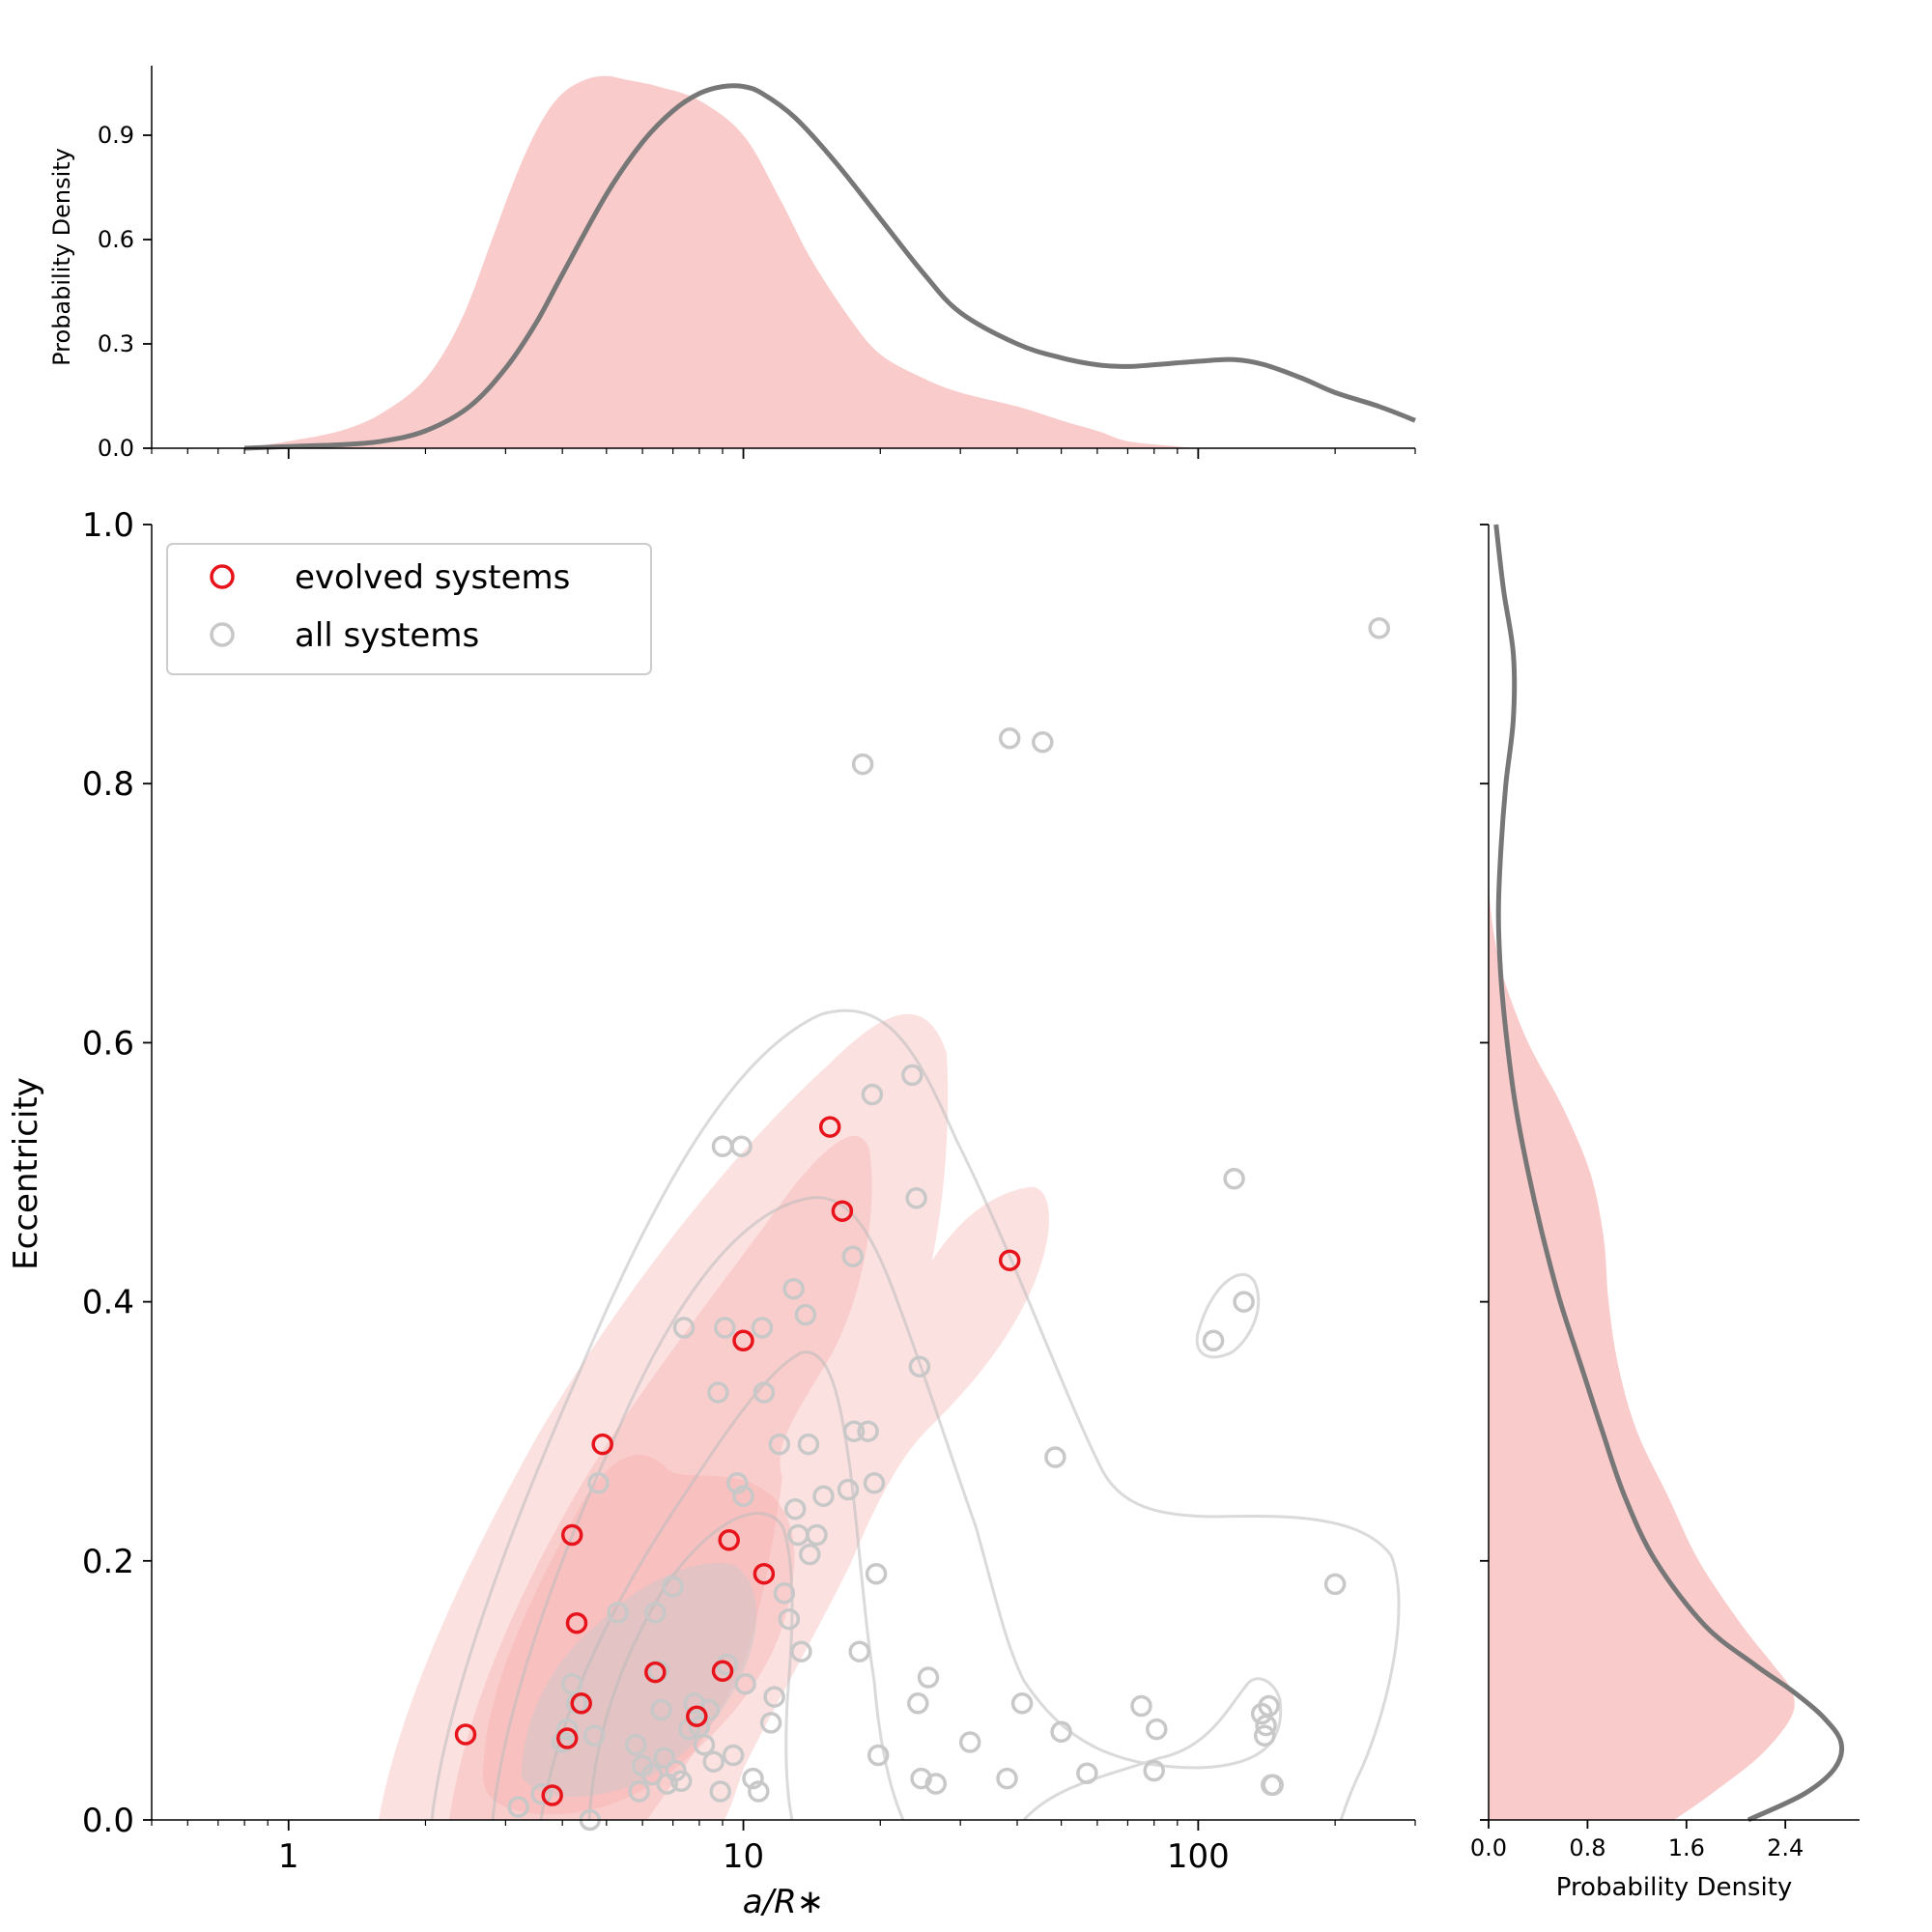 The image size is (1932, 1932). Describe the element at coordinates (690, 1666) in the screenshot. I see `all-kde-contour-core` at that location.